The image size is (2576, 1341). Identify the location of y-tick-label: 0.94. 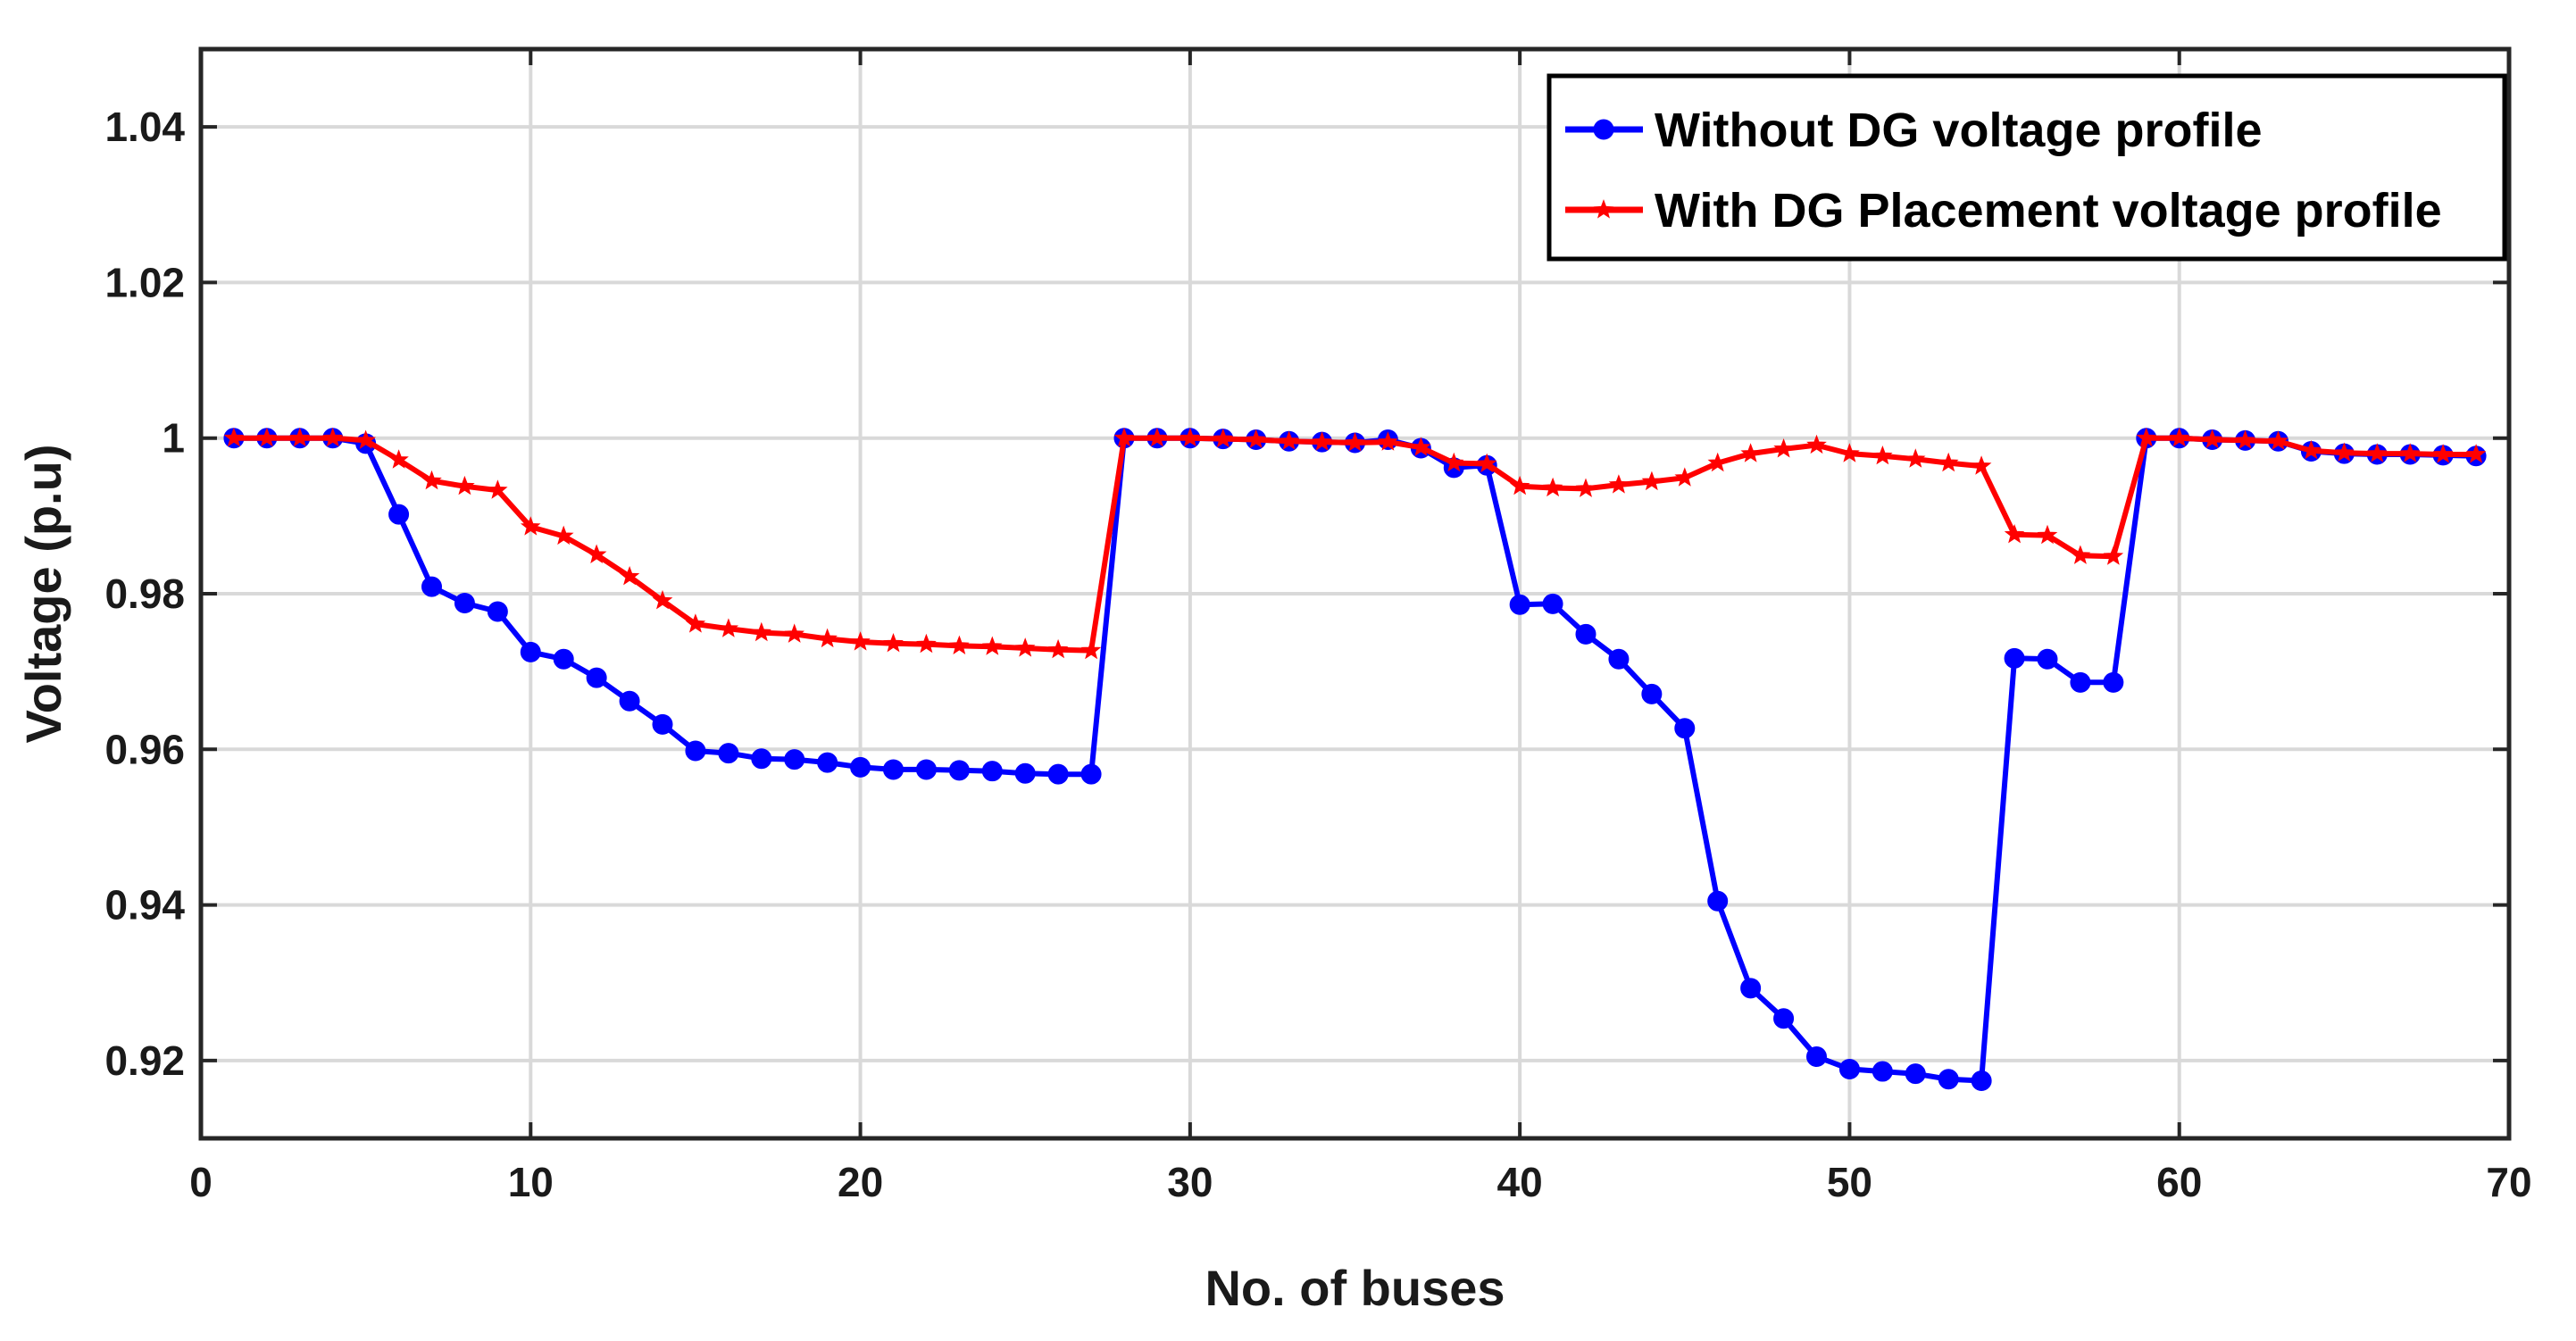
(144, 905).